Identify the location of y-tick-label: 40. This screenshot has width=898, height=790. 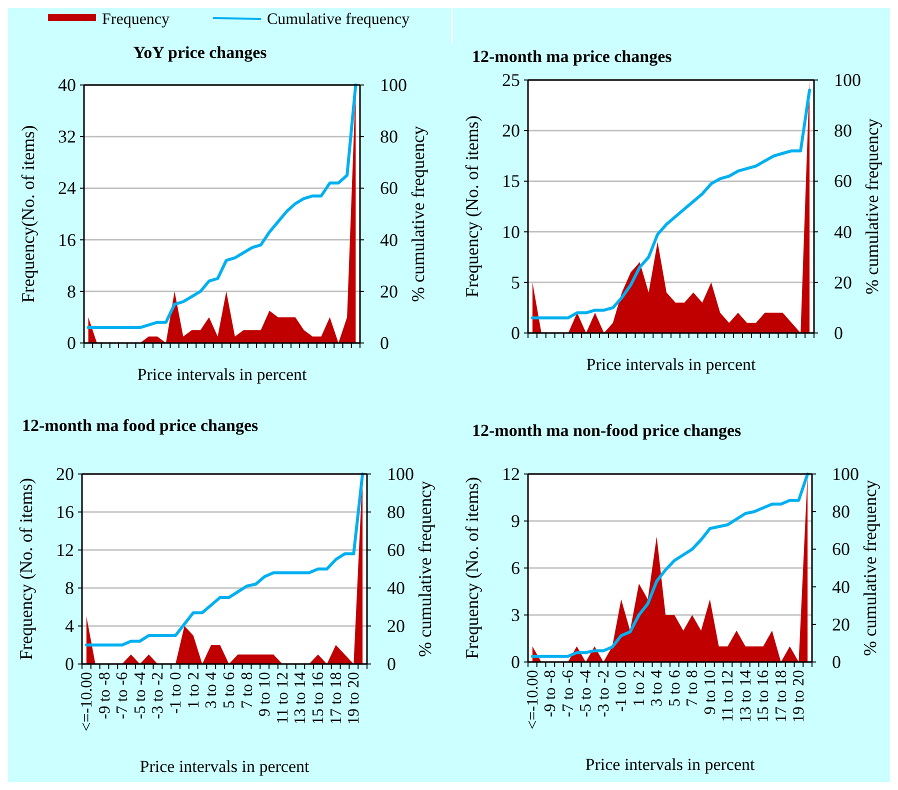
(67, 85).